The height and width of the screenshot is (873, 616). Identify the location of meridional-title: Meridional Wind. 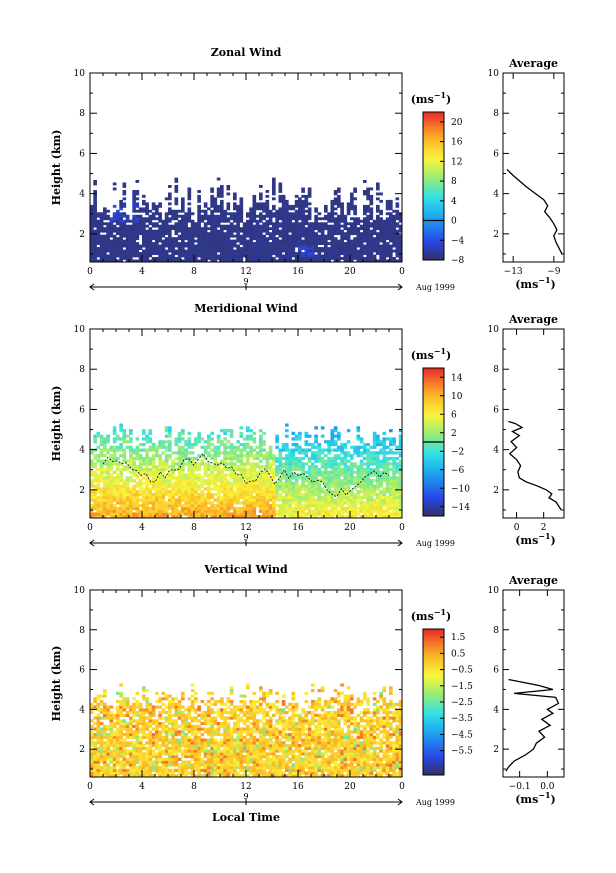
(246, 308).